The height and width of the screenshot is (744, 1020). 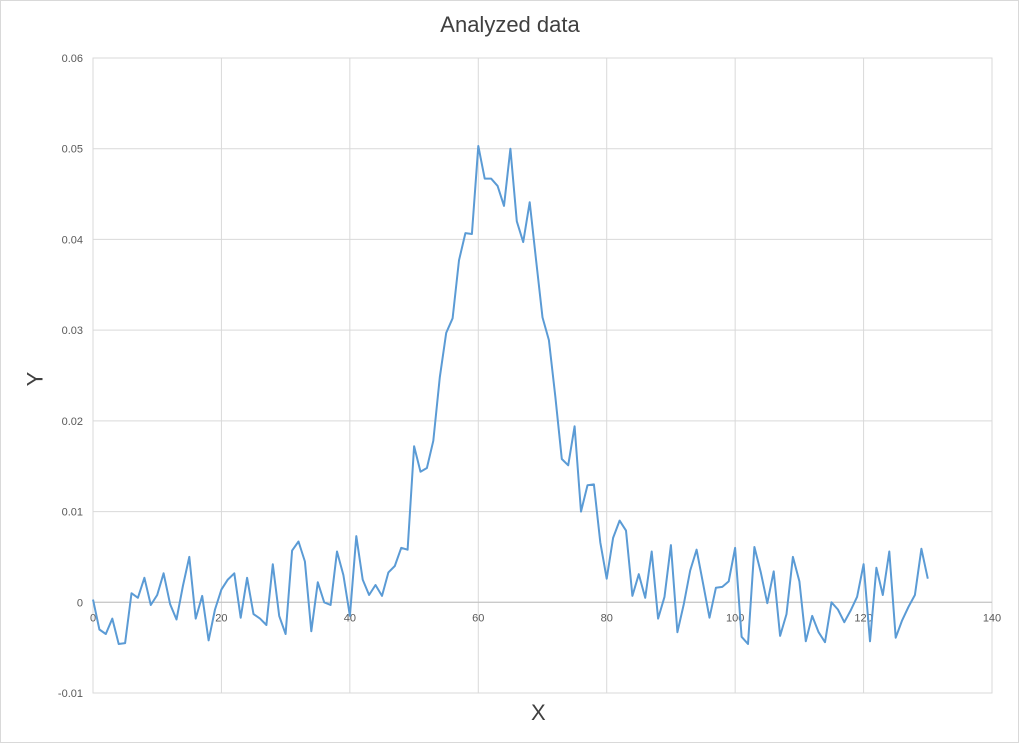 I want to click on x-tick-label: 80, so click(x=607, y=618).